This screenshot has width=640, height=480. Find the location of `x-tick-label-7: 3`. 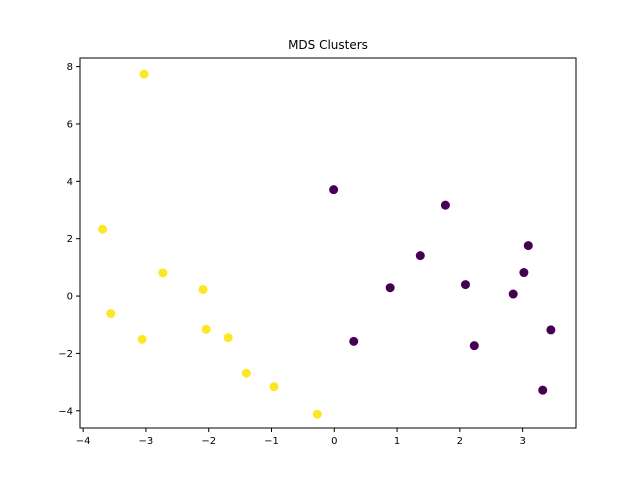

x-tick-label-7: 3 is located at coordinates (522, 441).